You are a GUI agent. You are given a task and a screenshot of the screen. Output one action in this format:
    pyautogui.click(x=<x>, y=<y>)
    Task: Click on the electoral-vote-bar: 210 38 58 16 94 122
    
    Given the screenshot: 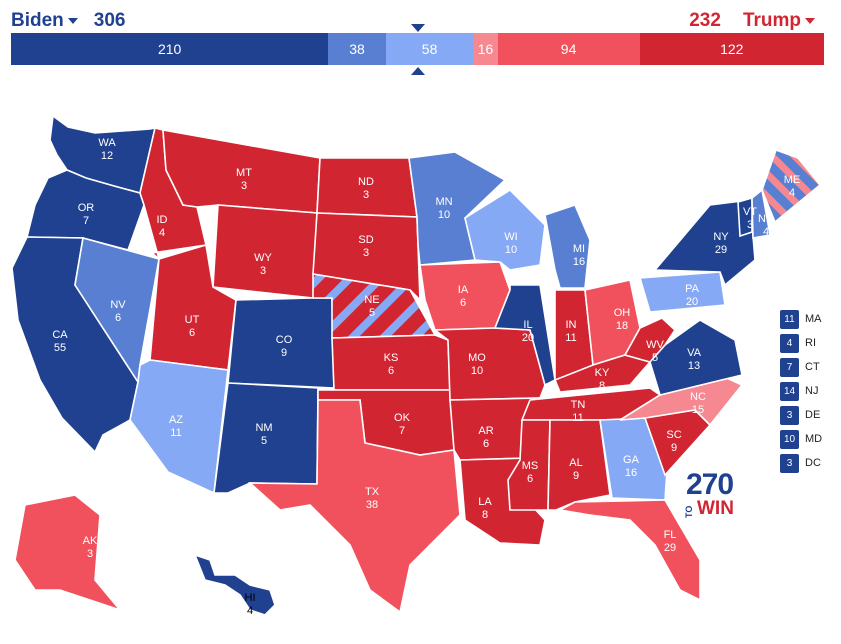 What is the action you would take?
    pyautogui.click(x=417, y=49)
    